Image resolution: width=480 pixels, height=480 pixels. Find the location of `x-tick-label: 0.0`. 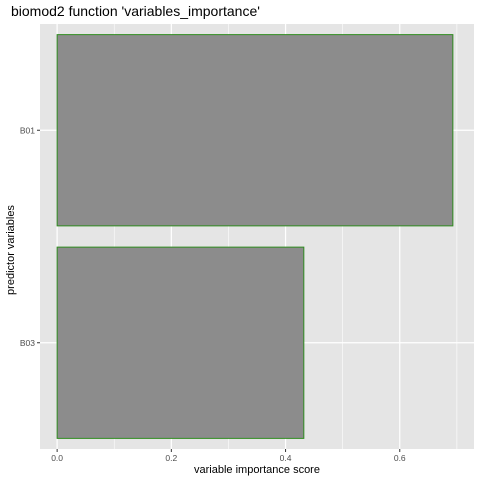

x-tick-label: 0.0 is located at coordinates (57, 458).